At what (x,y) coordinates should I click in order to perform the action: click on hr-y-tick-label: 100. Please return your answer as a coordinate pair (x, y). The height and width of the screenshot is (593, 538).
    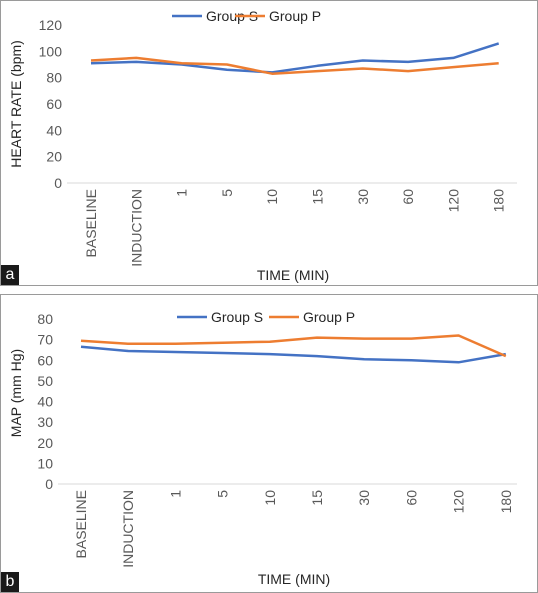
    Looking at the image, I should click on (51, 51).